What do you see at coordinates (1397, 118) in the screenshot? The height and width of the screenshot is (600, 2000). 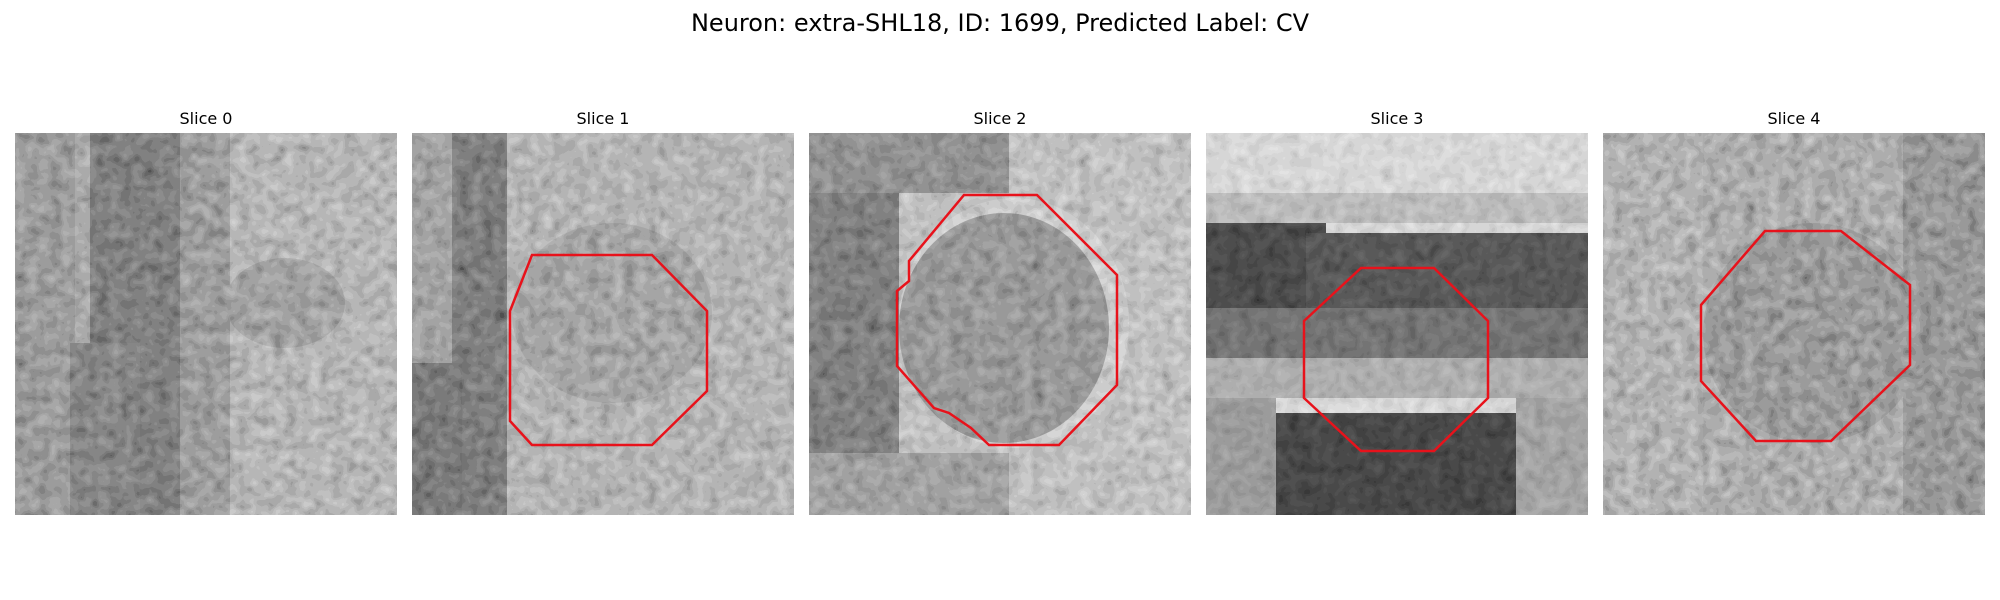 I see `slice-title: Slice 3` at bounding box center [1397, 118].